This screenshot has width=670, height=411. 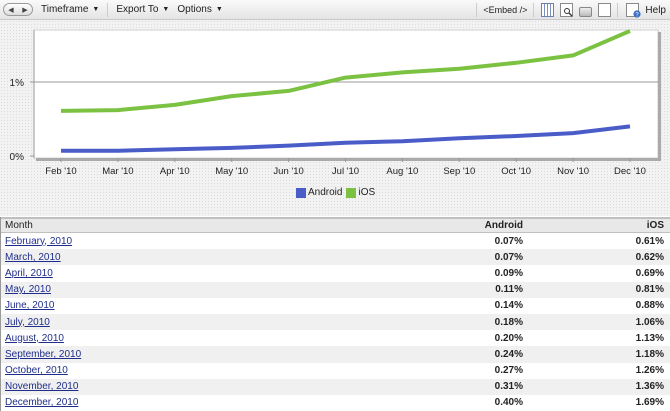 I want to click on x-tick-label: Nov '10, so click(x=573, y=171).